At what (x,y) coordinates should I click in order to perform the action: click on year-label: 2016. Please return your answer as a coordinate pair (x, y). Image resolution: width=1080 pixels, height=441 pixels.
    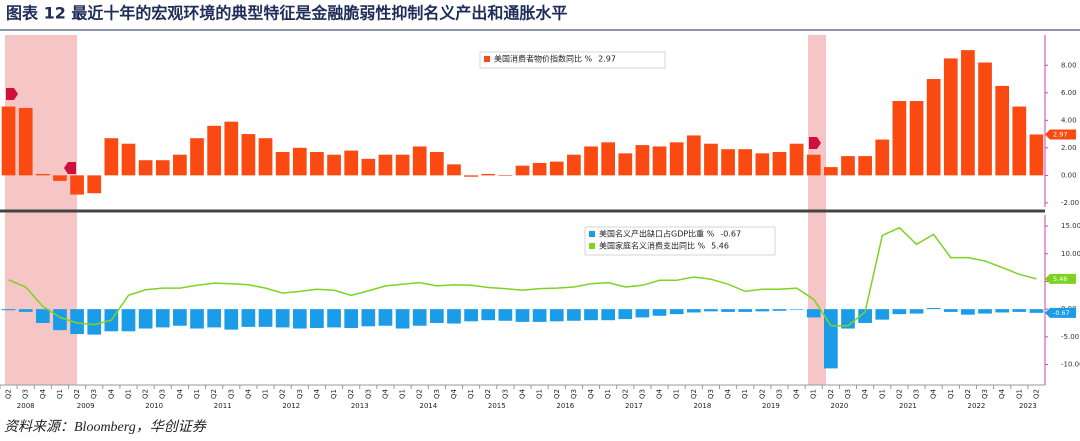
    Looking at the image, I should click on (565, 406).